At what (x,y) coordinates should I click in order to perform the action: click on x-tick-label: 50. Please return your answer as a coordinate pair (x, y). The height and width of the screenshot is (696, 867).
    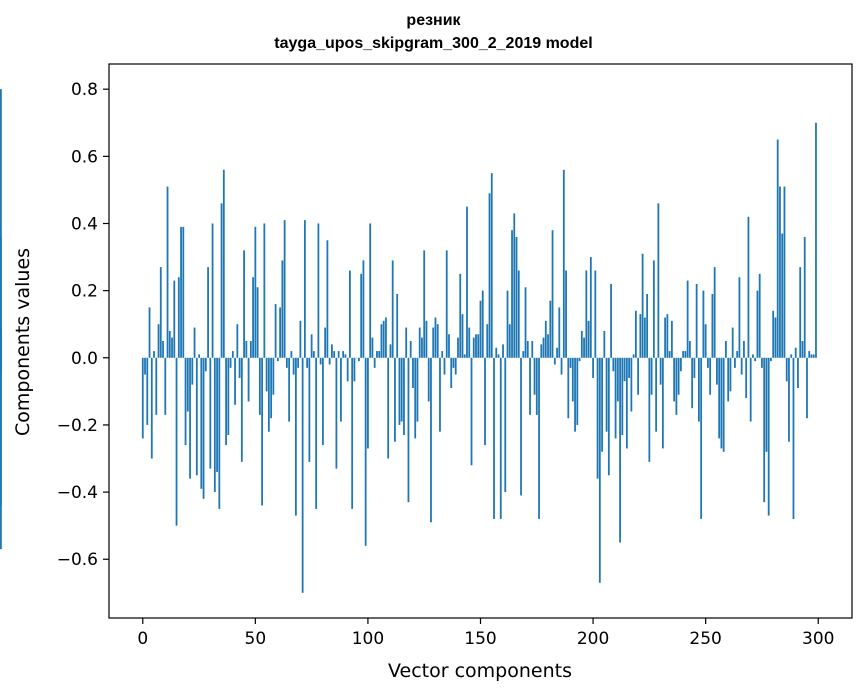
    Looking at the image, I should click on (256, 639).